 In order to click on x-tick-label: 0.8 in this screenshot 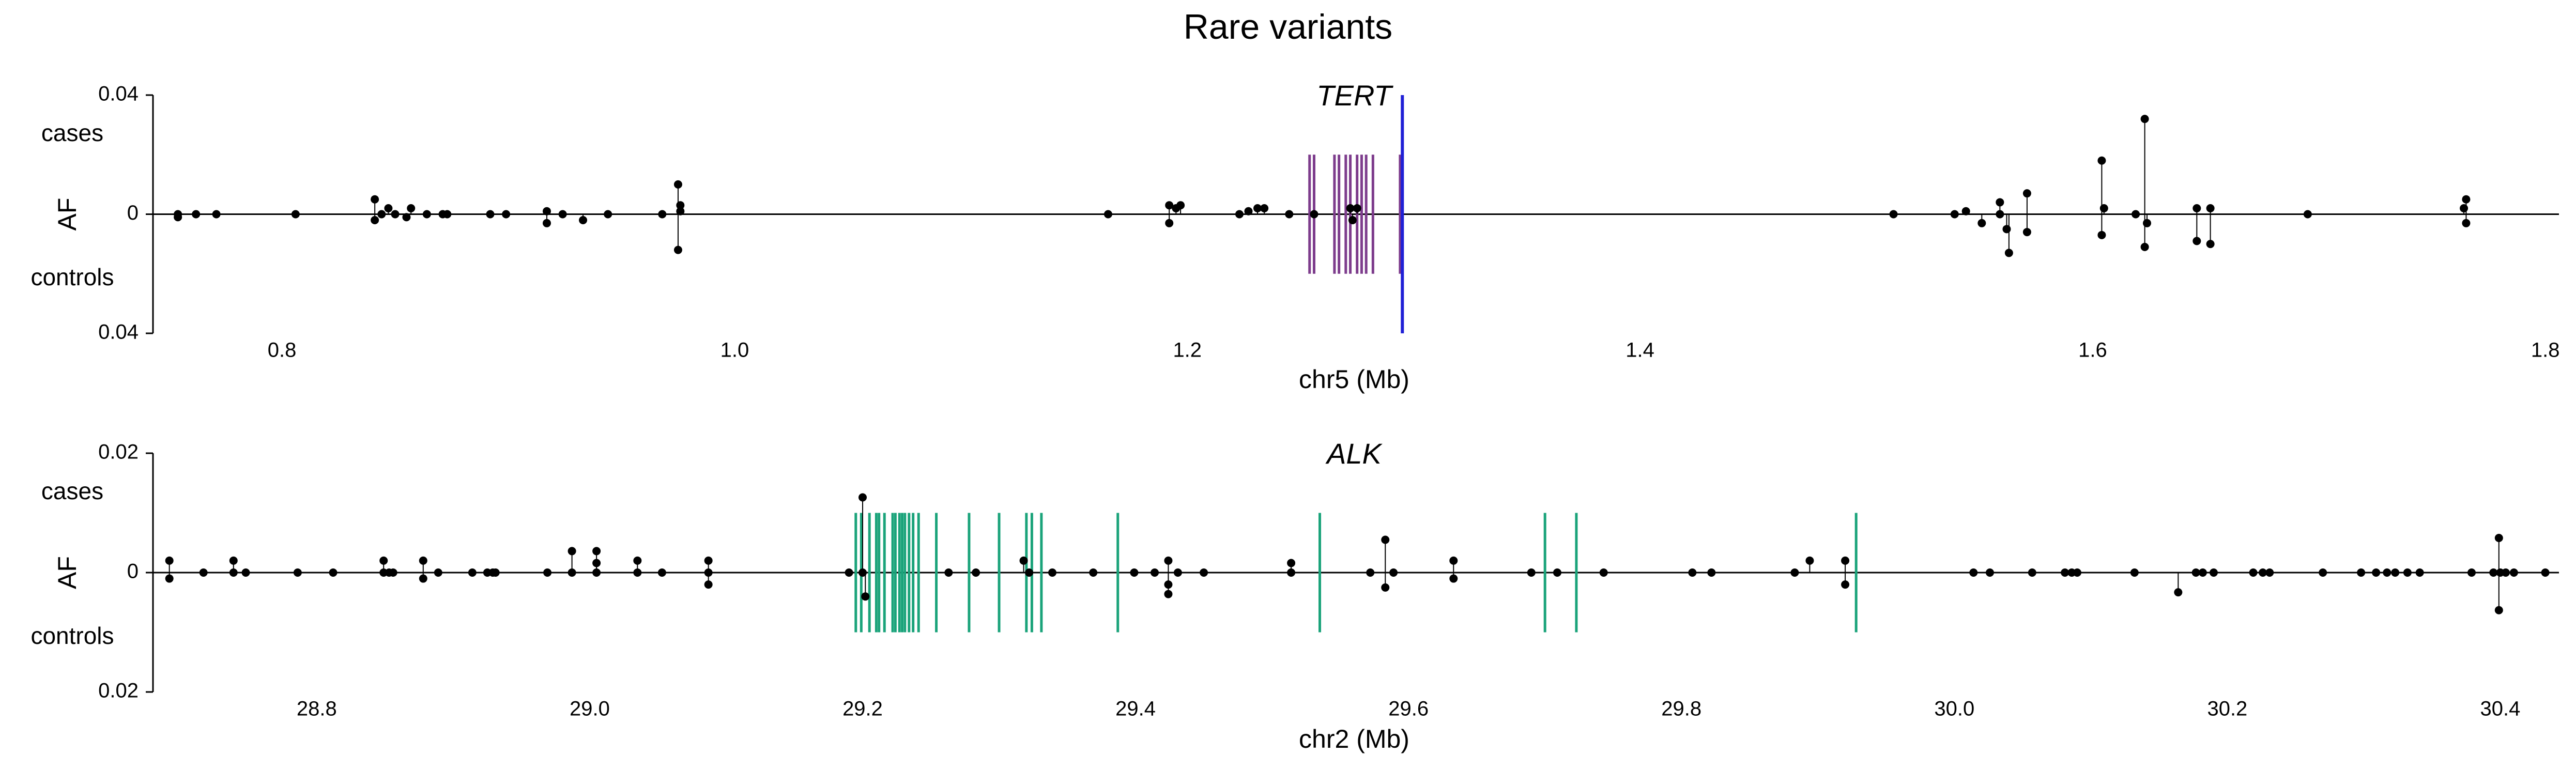, I will do `click(282, 350)`.